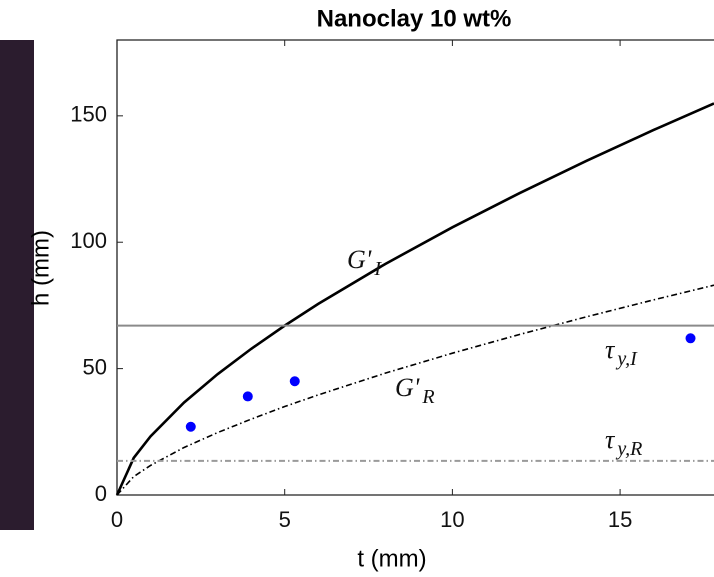  I want to click on x-tick-label: 5, so click(285, 519).